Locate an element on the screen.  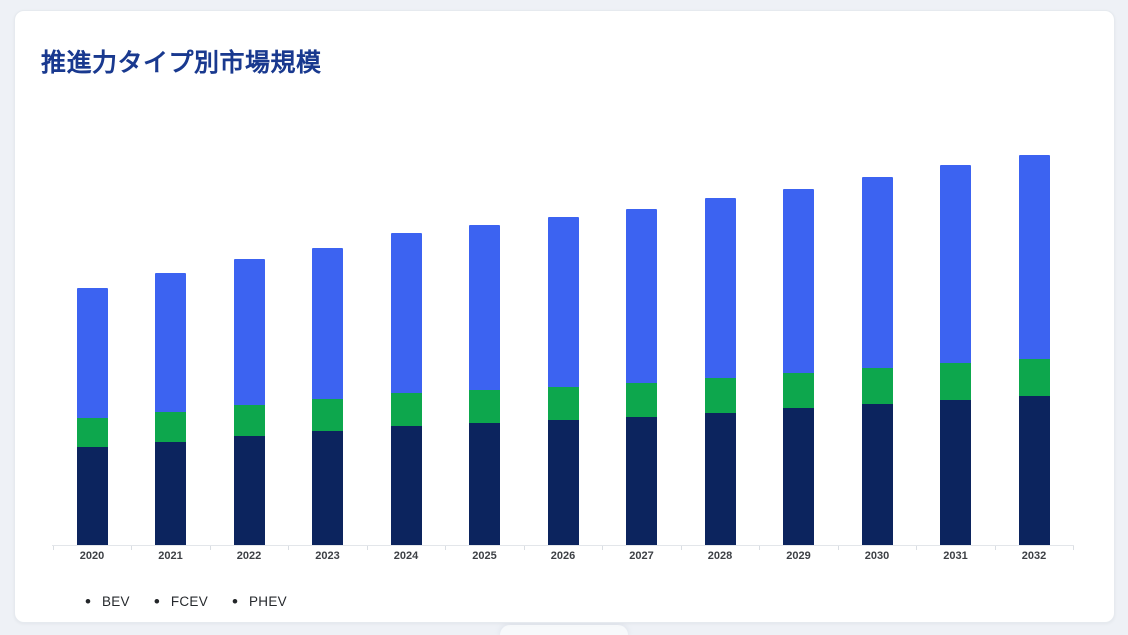
segment-bev-2024 is located at coordinates (406, 485).